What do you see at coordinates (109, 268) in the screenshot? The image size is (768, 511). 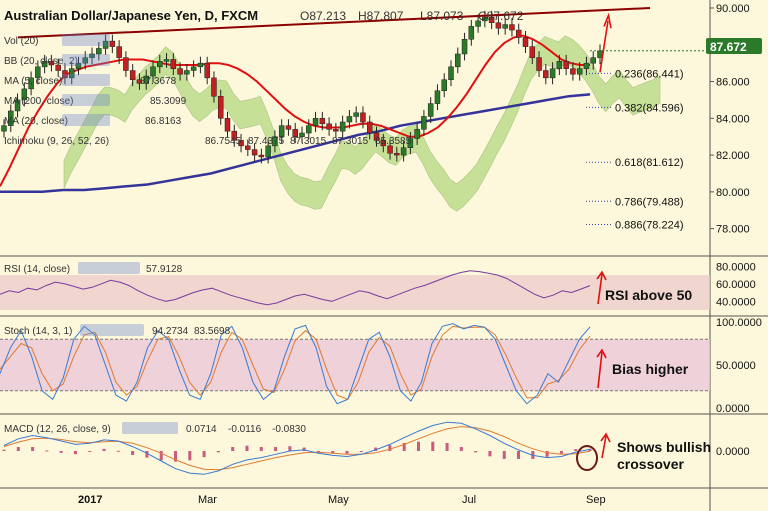 I see `rsi-legend-controls` at bounding box center [109, 268].